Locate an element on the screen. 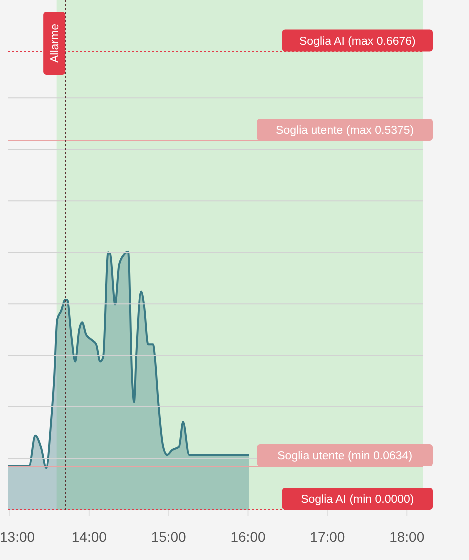 This screenshot has height=560, width=469. ref-line-label: Soglia utente (min 0.0634) is located at coordinates (345, 456).